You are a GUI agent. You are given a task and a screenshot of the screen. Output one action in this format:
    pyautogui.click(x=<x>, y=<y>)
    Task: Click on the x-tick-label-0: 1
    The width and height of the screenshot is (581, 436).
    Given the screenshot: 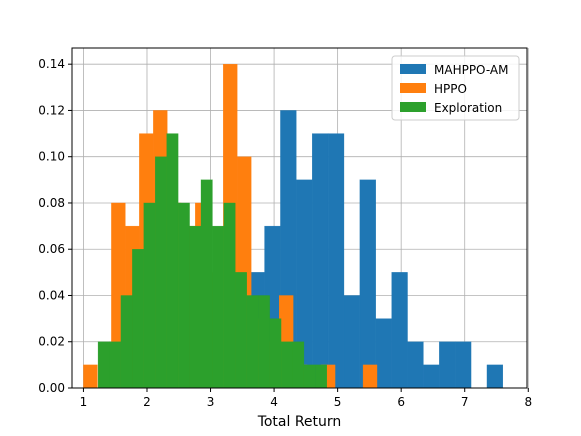 What is the action you would take?
    pyautogui.click(x=84, y=402)
    